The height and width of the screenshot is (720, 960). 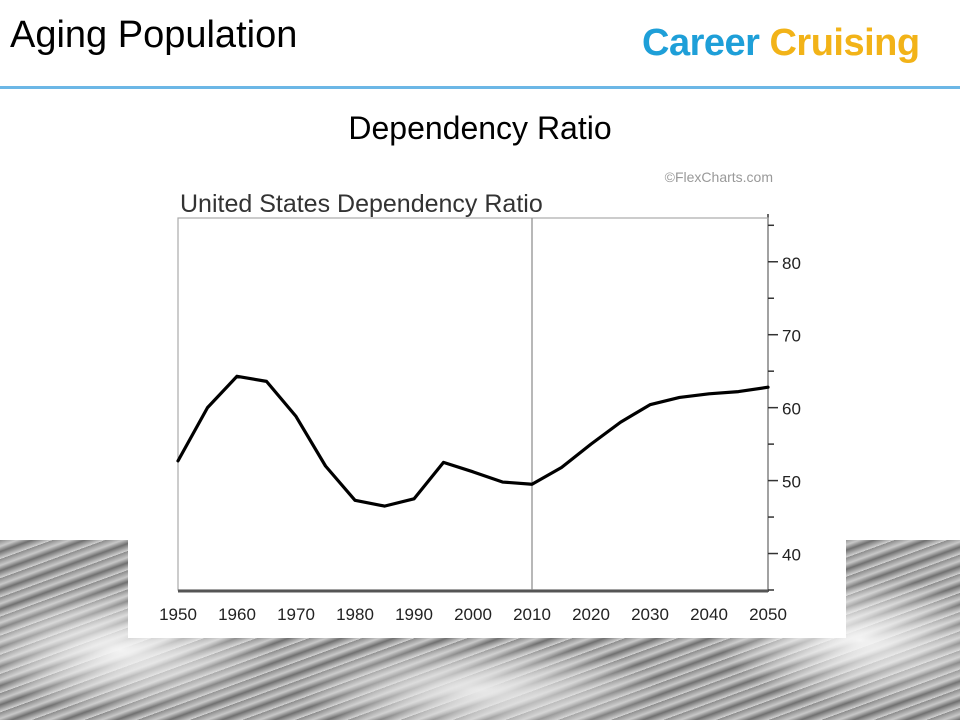 I want to click on x-tick-label: 2020, so click(x=591, y=614).